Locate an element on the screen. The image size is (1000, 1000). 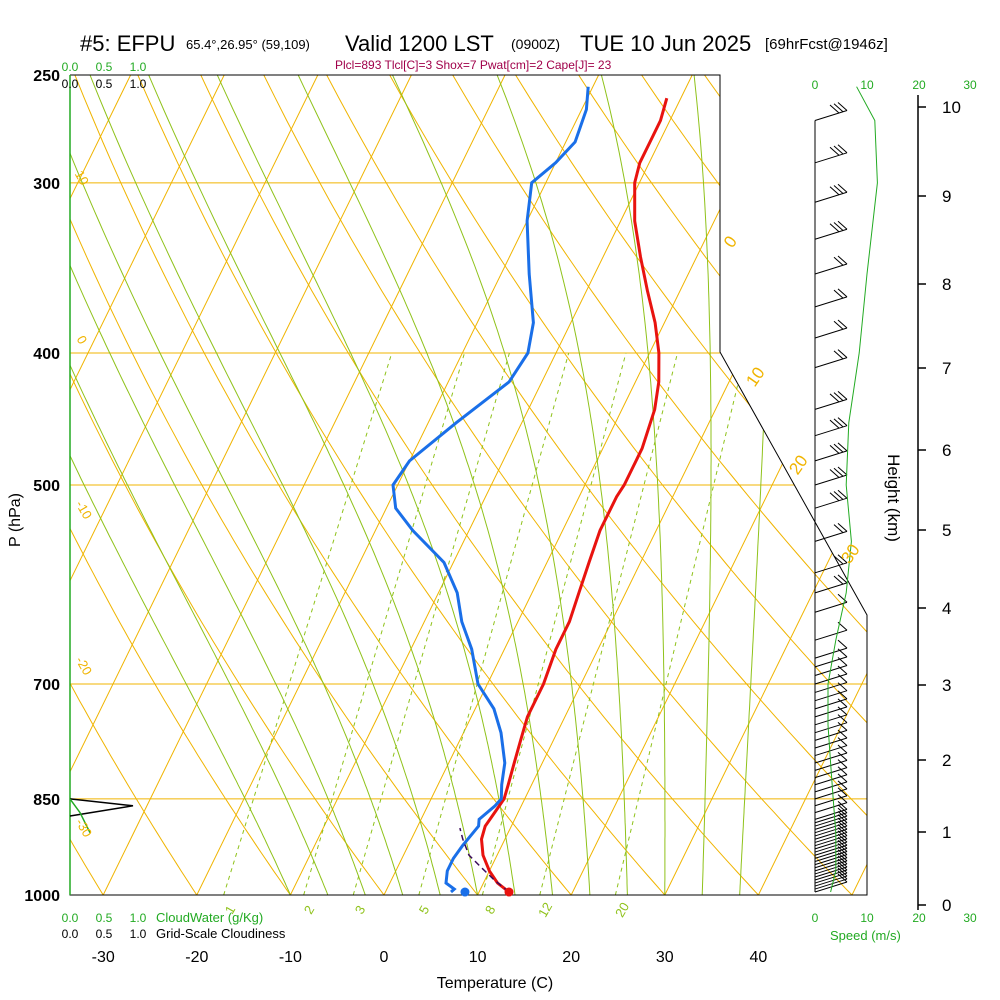
speed-scale: 0 10 20 300 10 20 30 is located at coordinates (894, 501).